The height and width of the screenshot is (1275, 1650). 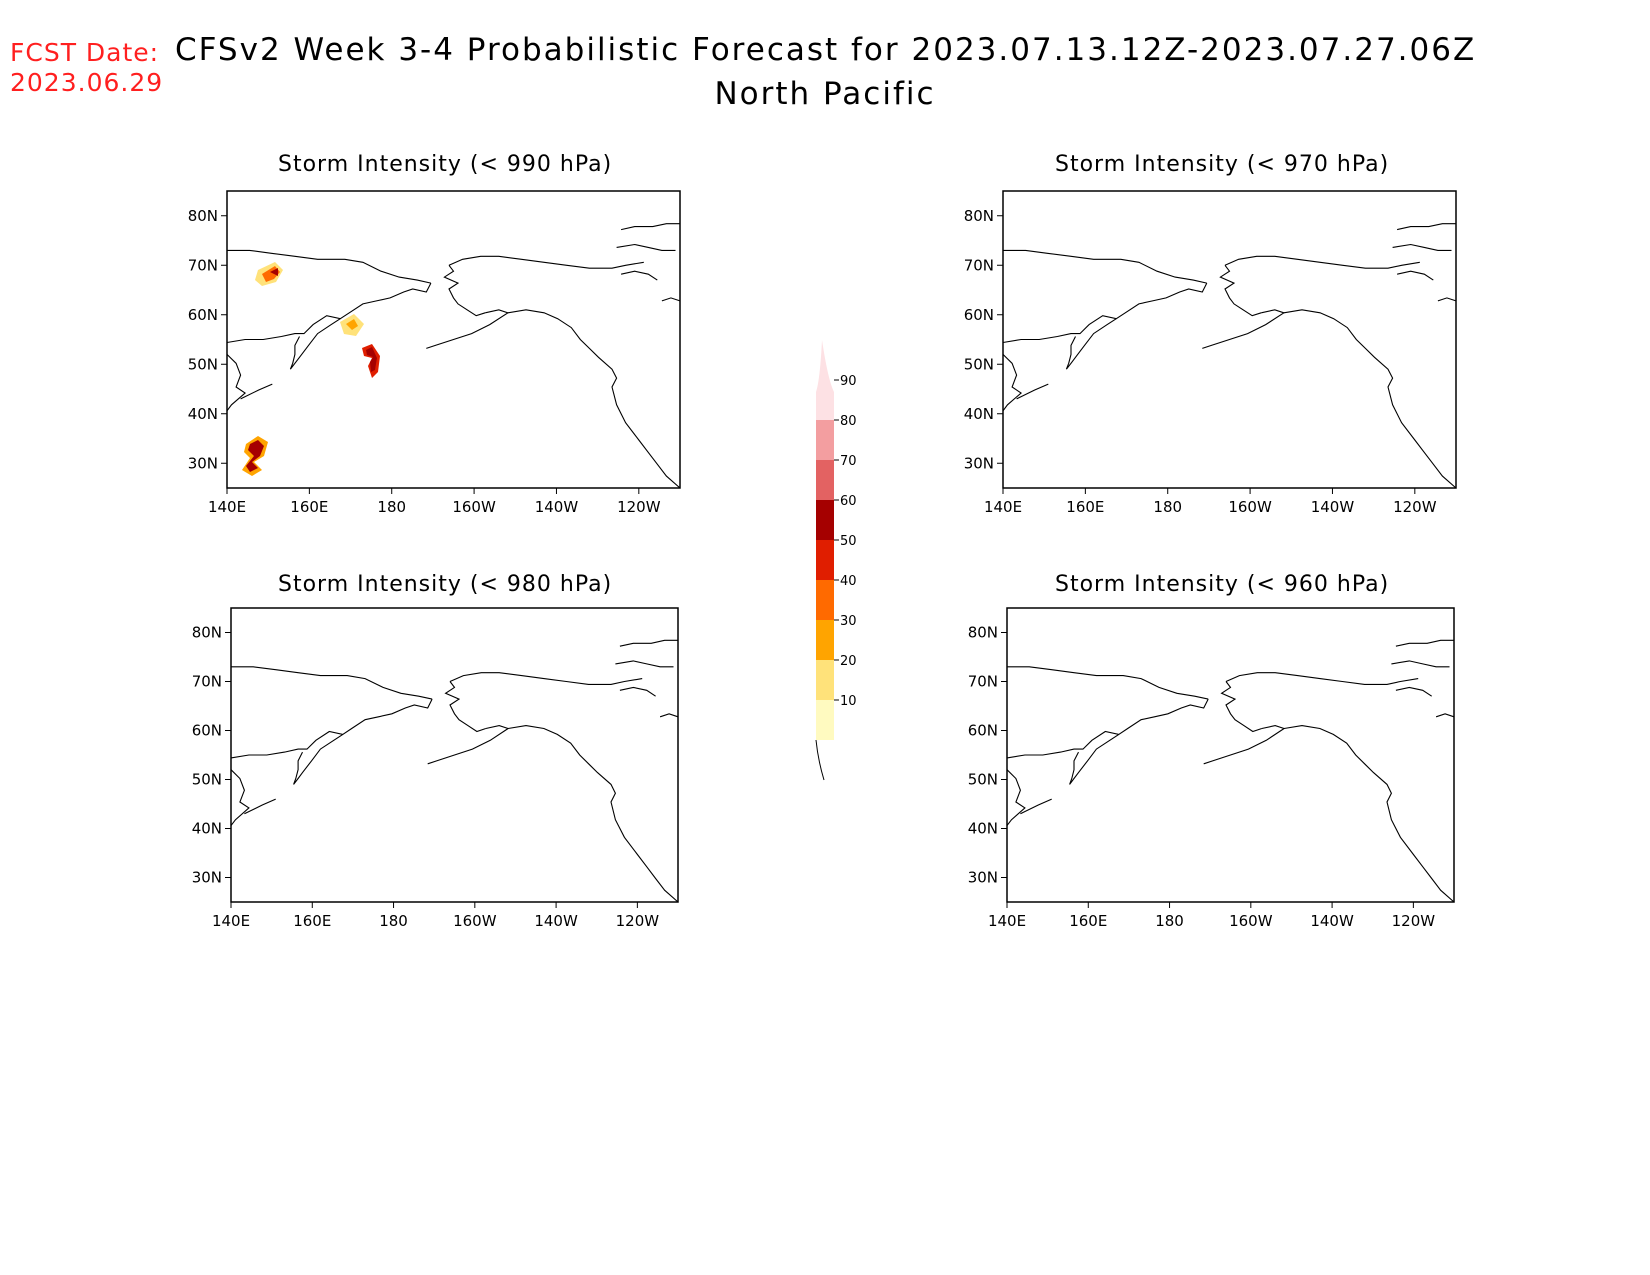 I want to click on figure-title-region: North Pacific, so click(x=825, y=94).